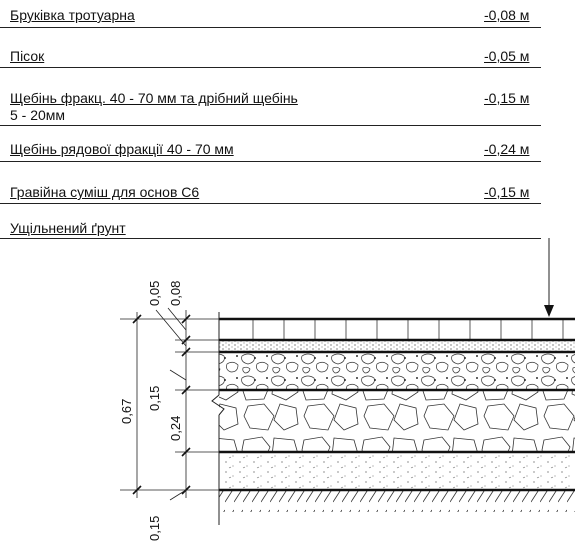 This screenshot has height=545, width=575. I want to click on paving-joints, so click(408, 329).